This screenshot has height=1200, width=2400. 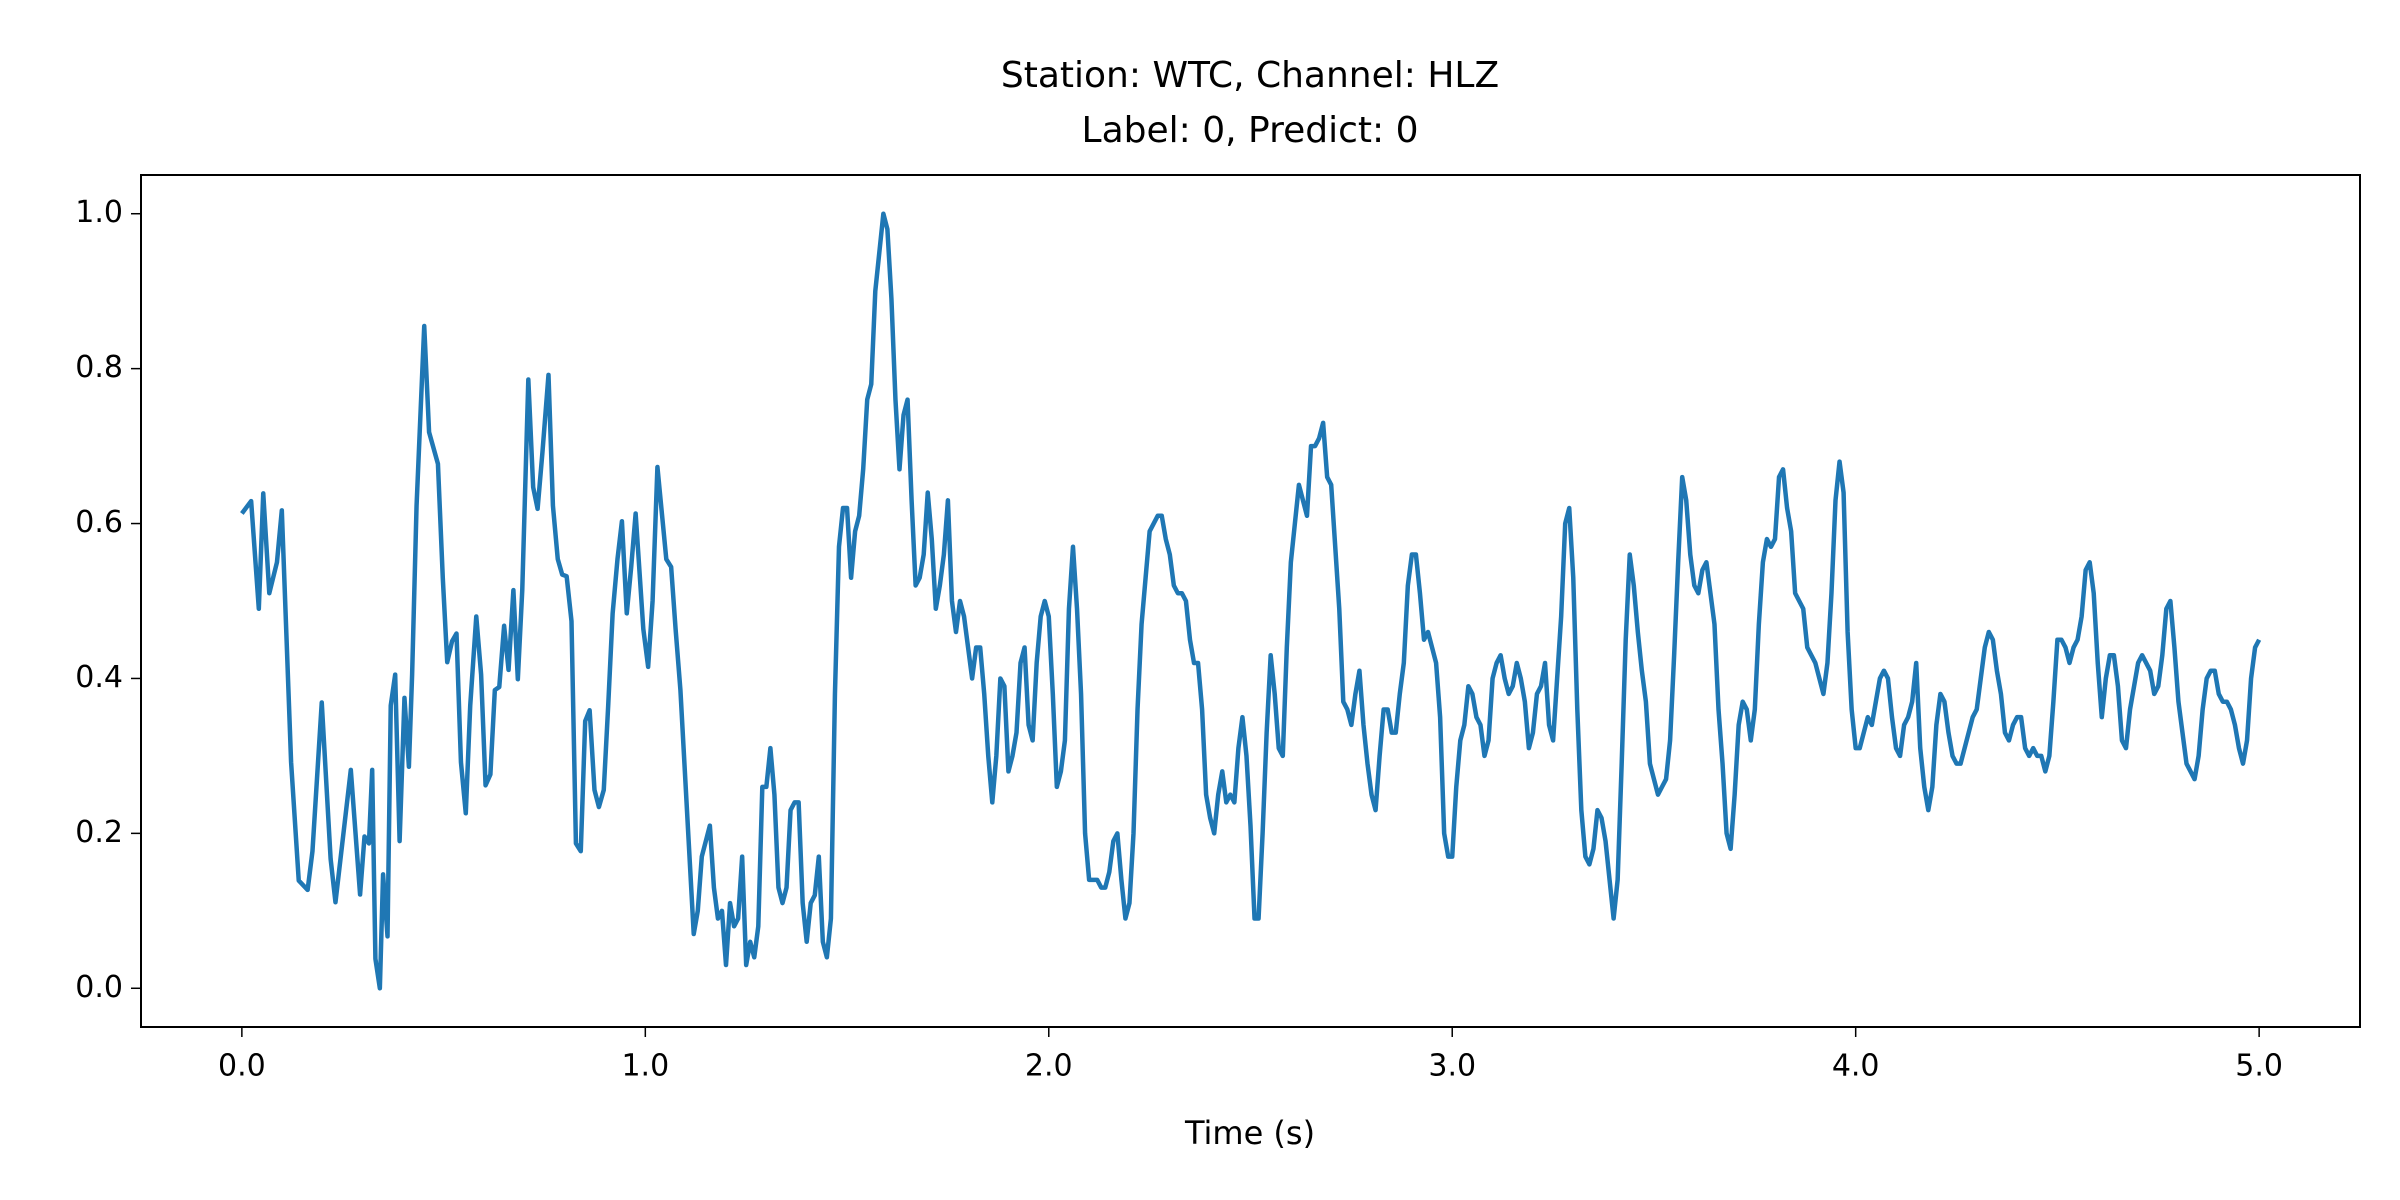 I want to click on chart-title: Label: 0, Predict: 0, so click(x=1250, y=130).